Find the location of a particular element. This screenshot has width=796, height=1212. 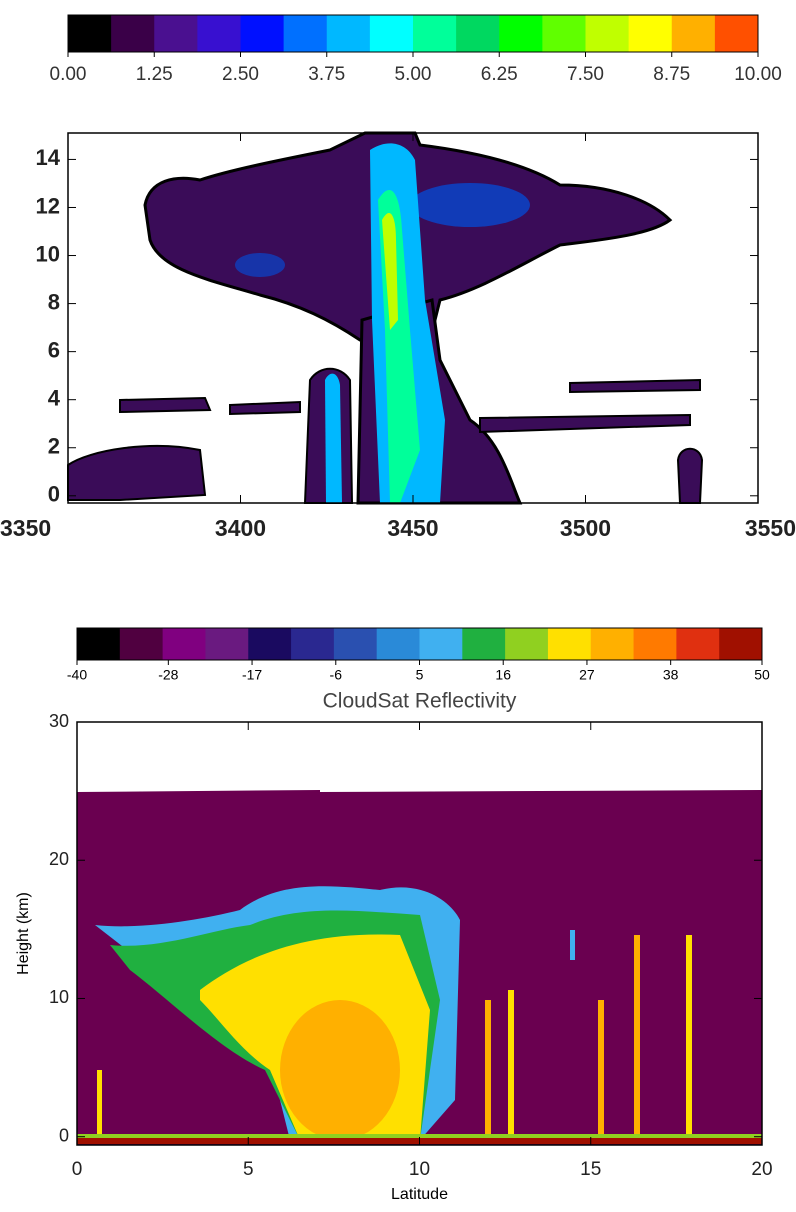

colorbar-tick-label: 8.75 is located at coordinates (671, 74).